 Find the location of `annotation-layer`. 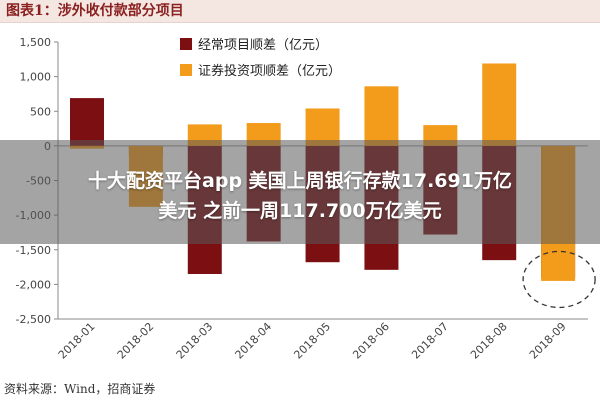

annotation-layer is located at coordinates (559, 279).